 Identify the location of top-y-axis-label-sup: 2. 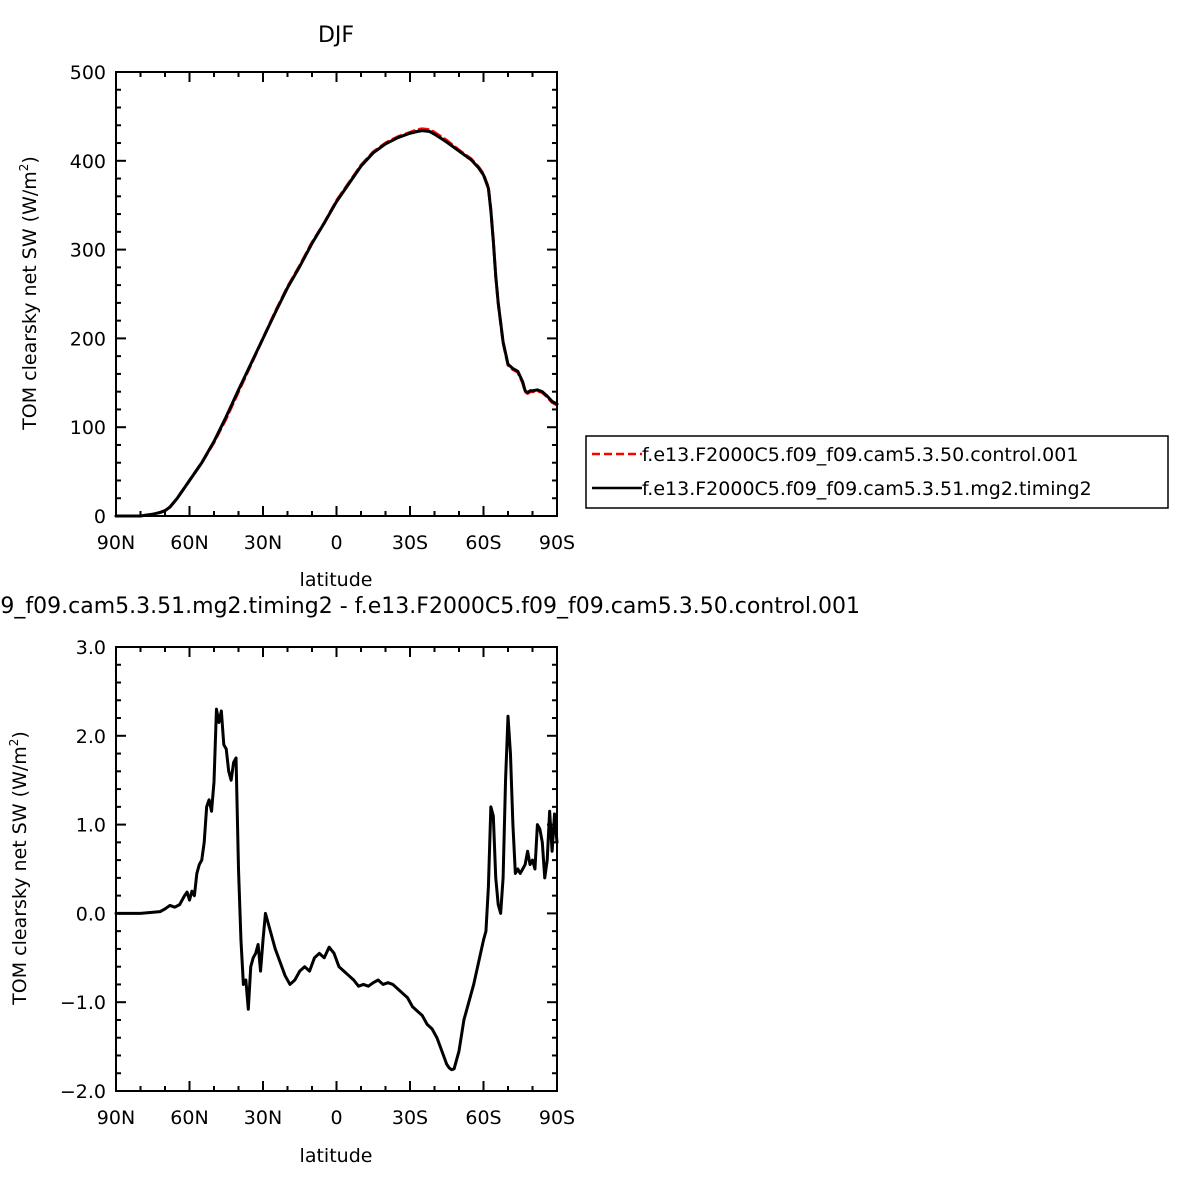
(24, 168).